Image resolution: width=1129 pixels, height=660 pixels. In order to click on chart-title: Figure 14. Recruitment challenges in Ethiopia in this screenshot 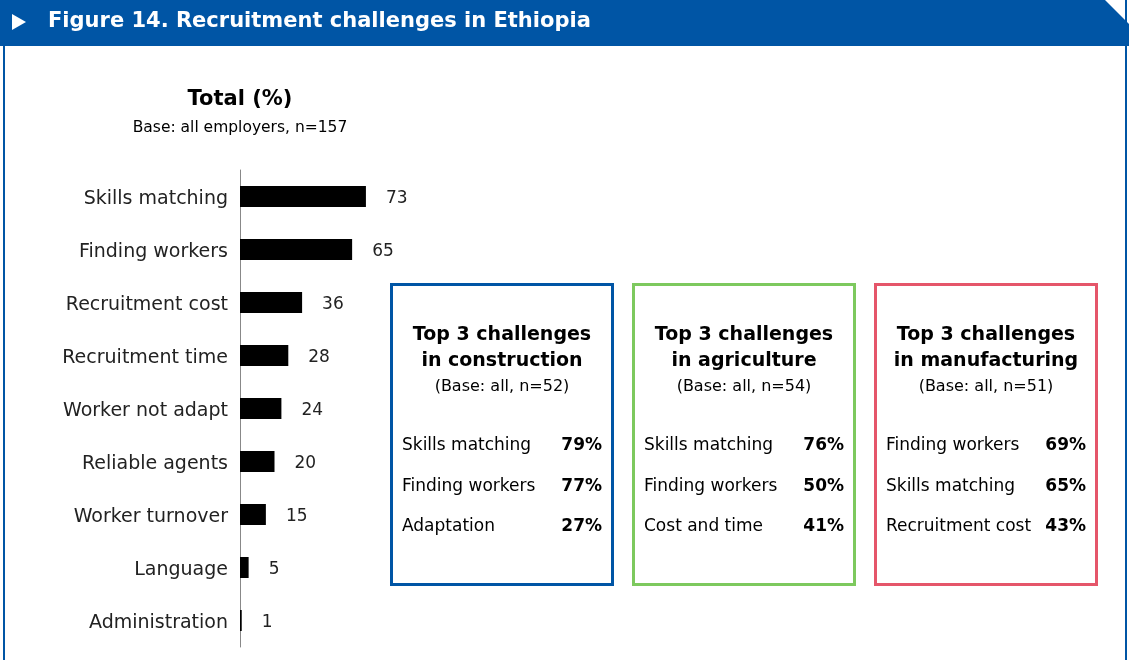, I will do `click(319, 20)`.